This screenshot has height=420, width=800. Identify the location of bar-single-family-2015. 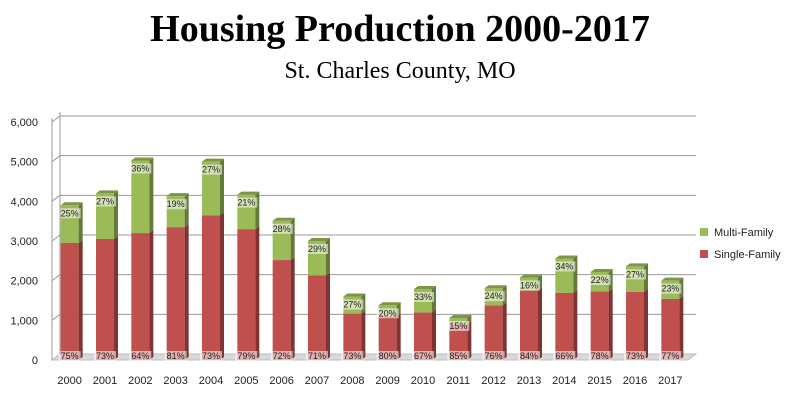
(601, 324).